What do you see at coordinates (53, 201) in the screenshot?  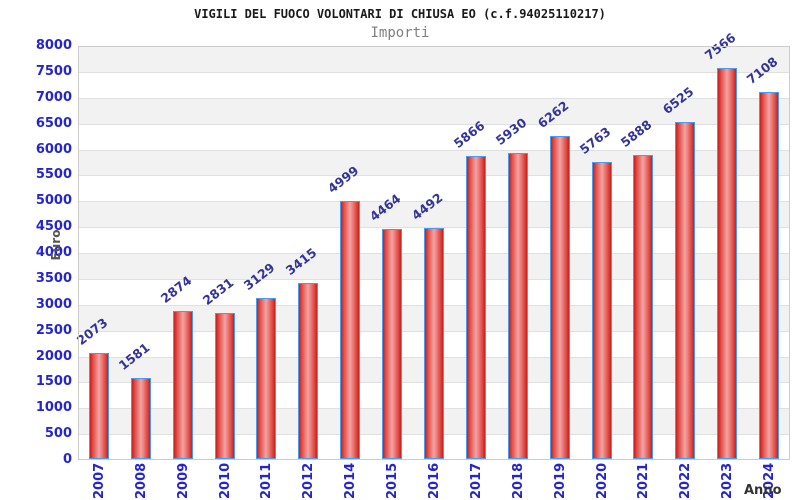 I see `y-tick-label: 5000` at bounding box center [53, 201].